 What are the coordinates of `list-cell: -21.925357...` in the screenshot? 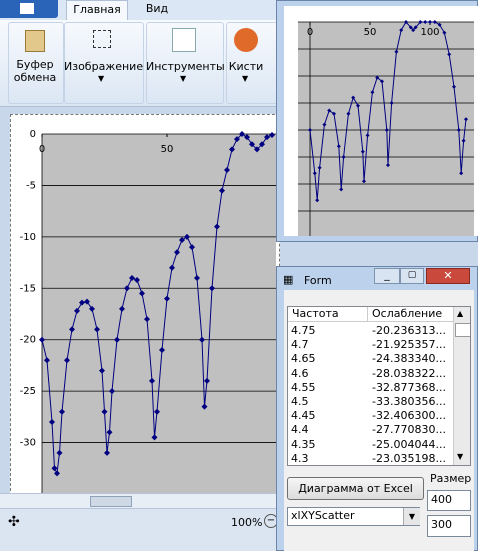 It's located at (409, 345).